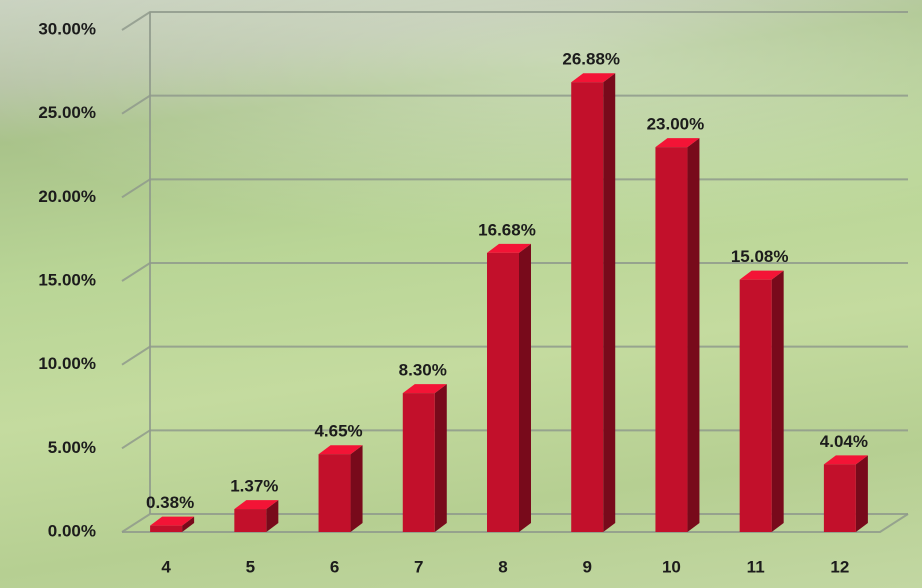 The height and width of the screenshot is (588, 922). Describe the element at coordinates (67, 28) in the screenshot. I see `y-tick-label: 30.00%` at that location.